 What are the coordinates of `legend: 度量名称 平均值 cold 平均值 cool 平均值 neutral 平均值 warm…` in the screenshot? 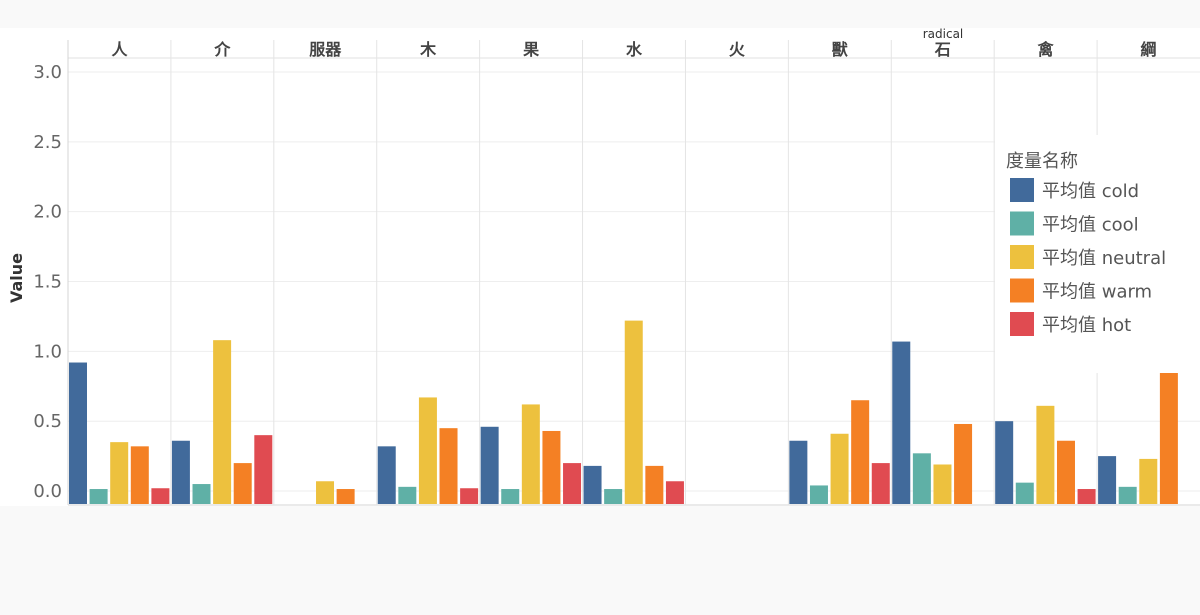 It's located at (1097, 254).